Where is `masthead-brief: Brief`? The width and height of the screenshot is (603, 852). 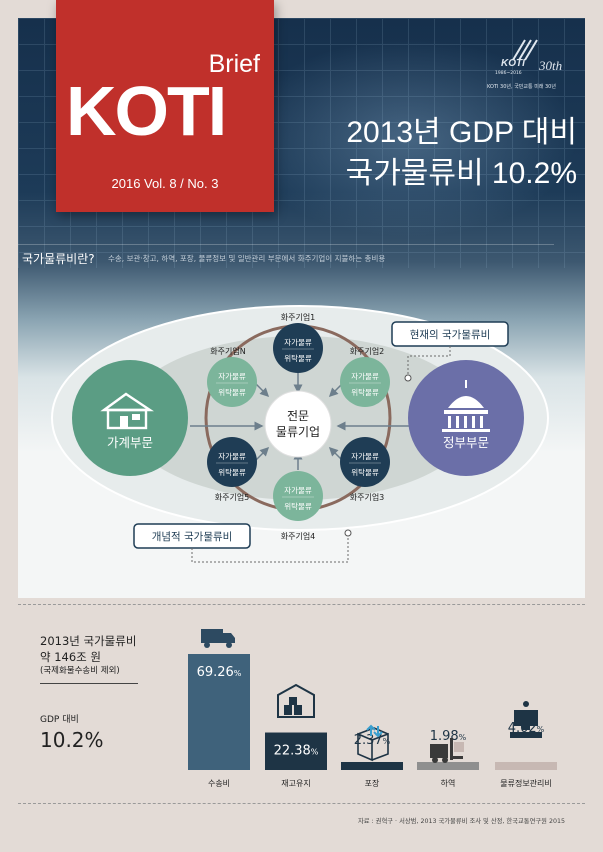
masthead-brief: Brief is located at coordinates (234, 64).